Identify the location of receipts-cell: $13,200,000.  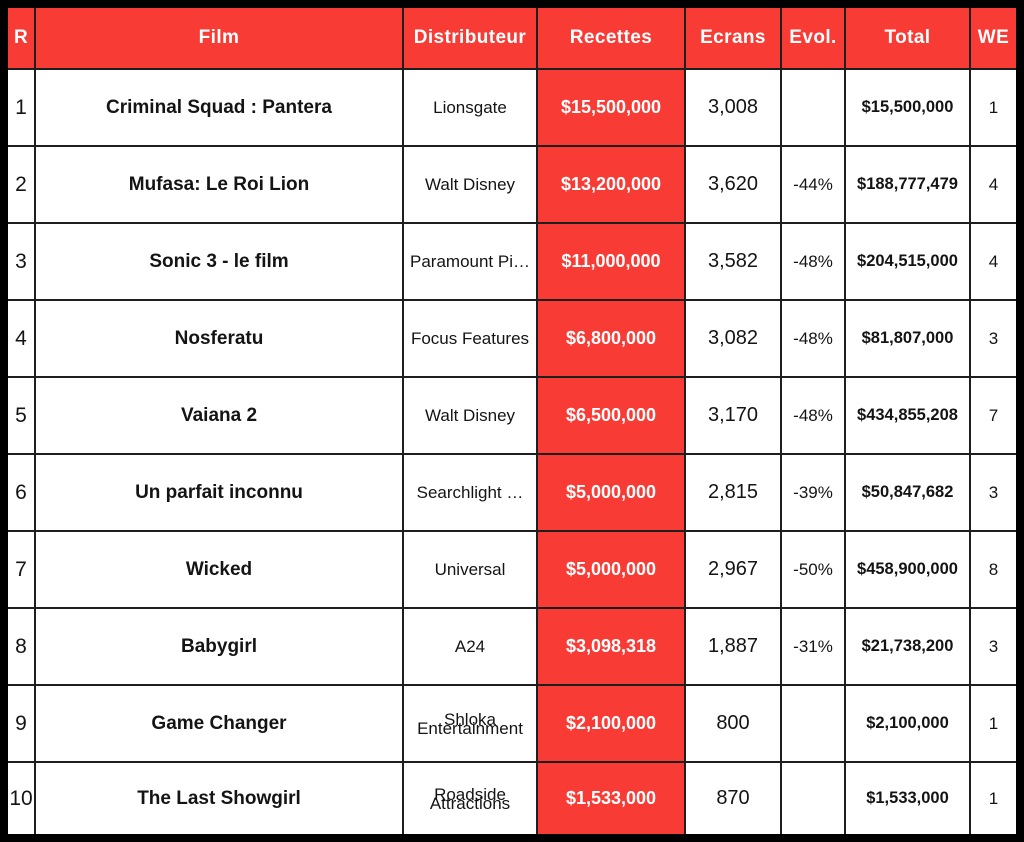
(612, 185).